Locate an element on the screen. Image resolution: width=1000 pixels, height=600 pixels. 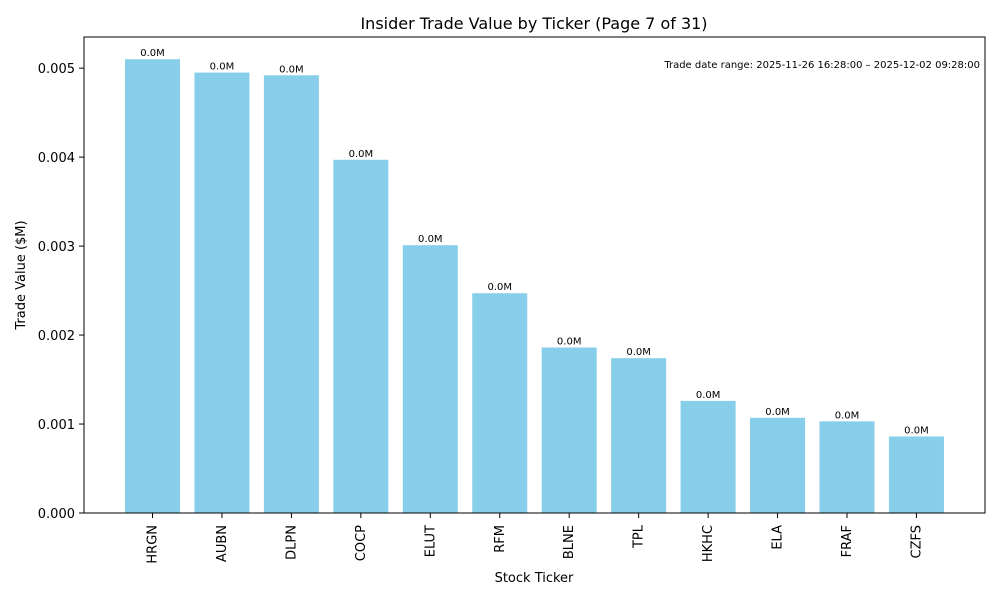
x-tick-label: FRAF is located at coordinates (847, 541).